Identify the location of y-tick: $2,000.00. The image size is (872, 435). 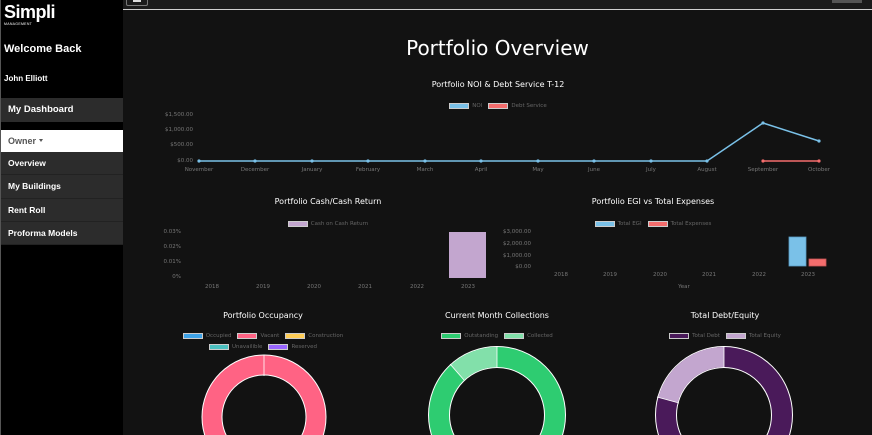
(517, 244).